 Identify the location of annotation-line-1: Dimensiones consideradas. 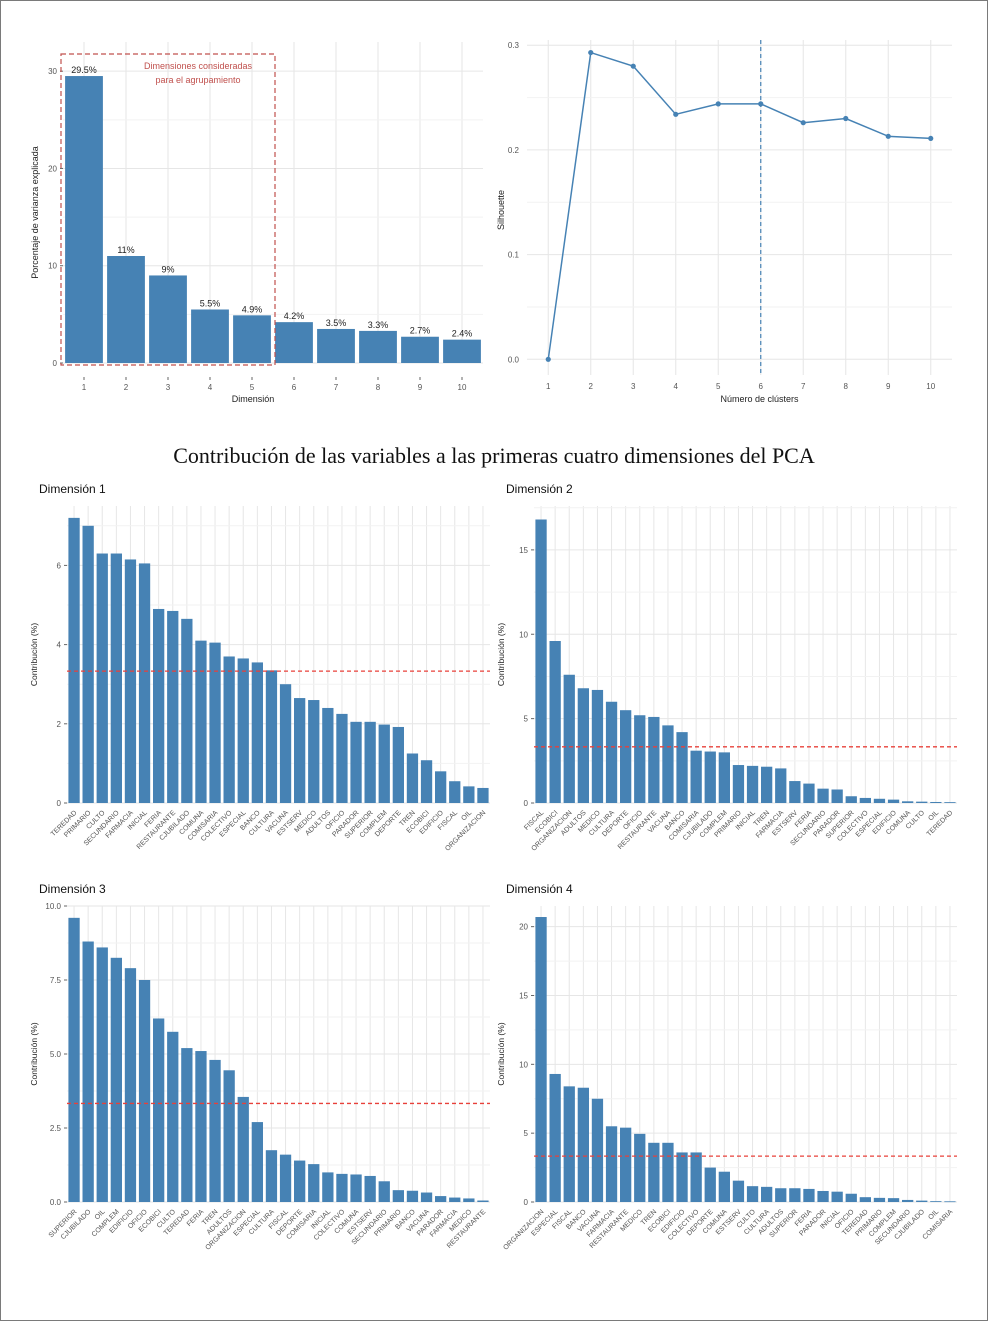
(198, 66).